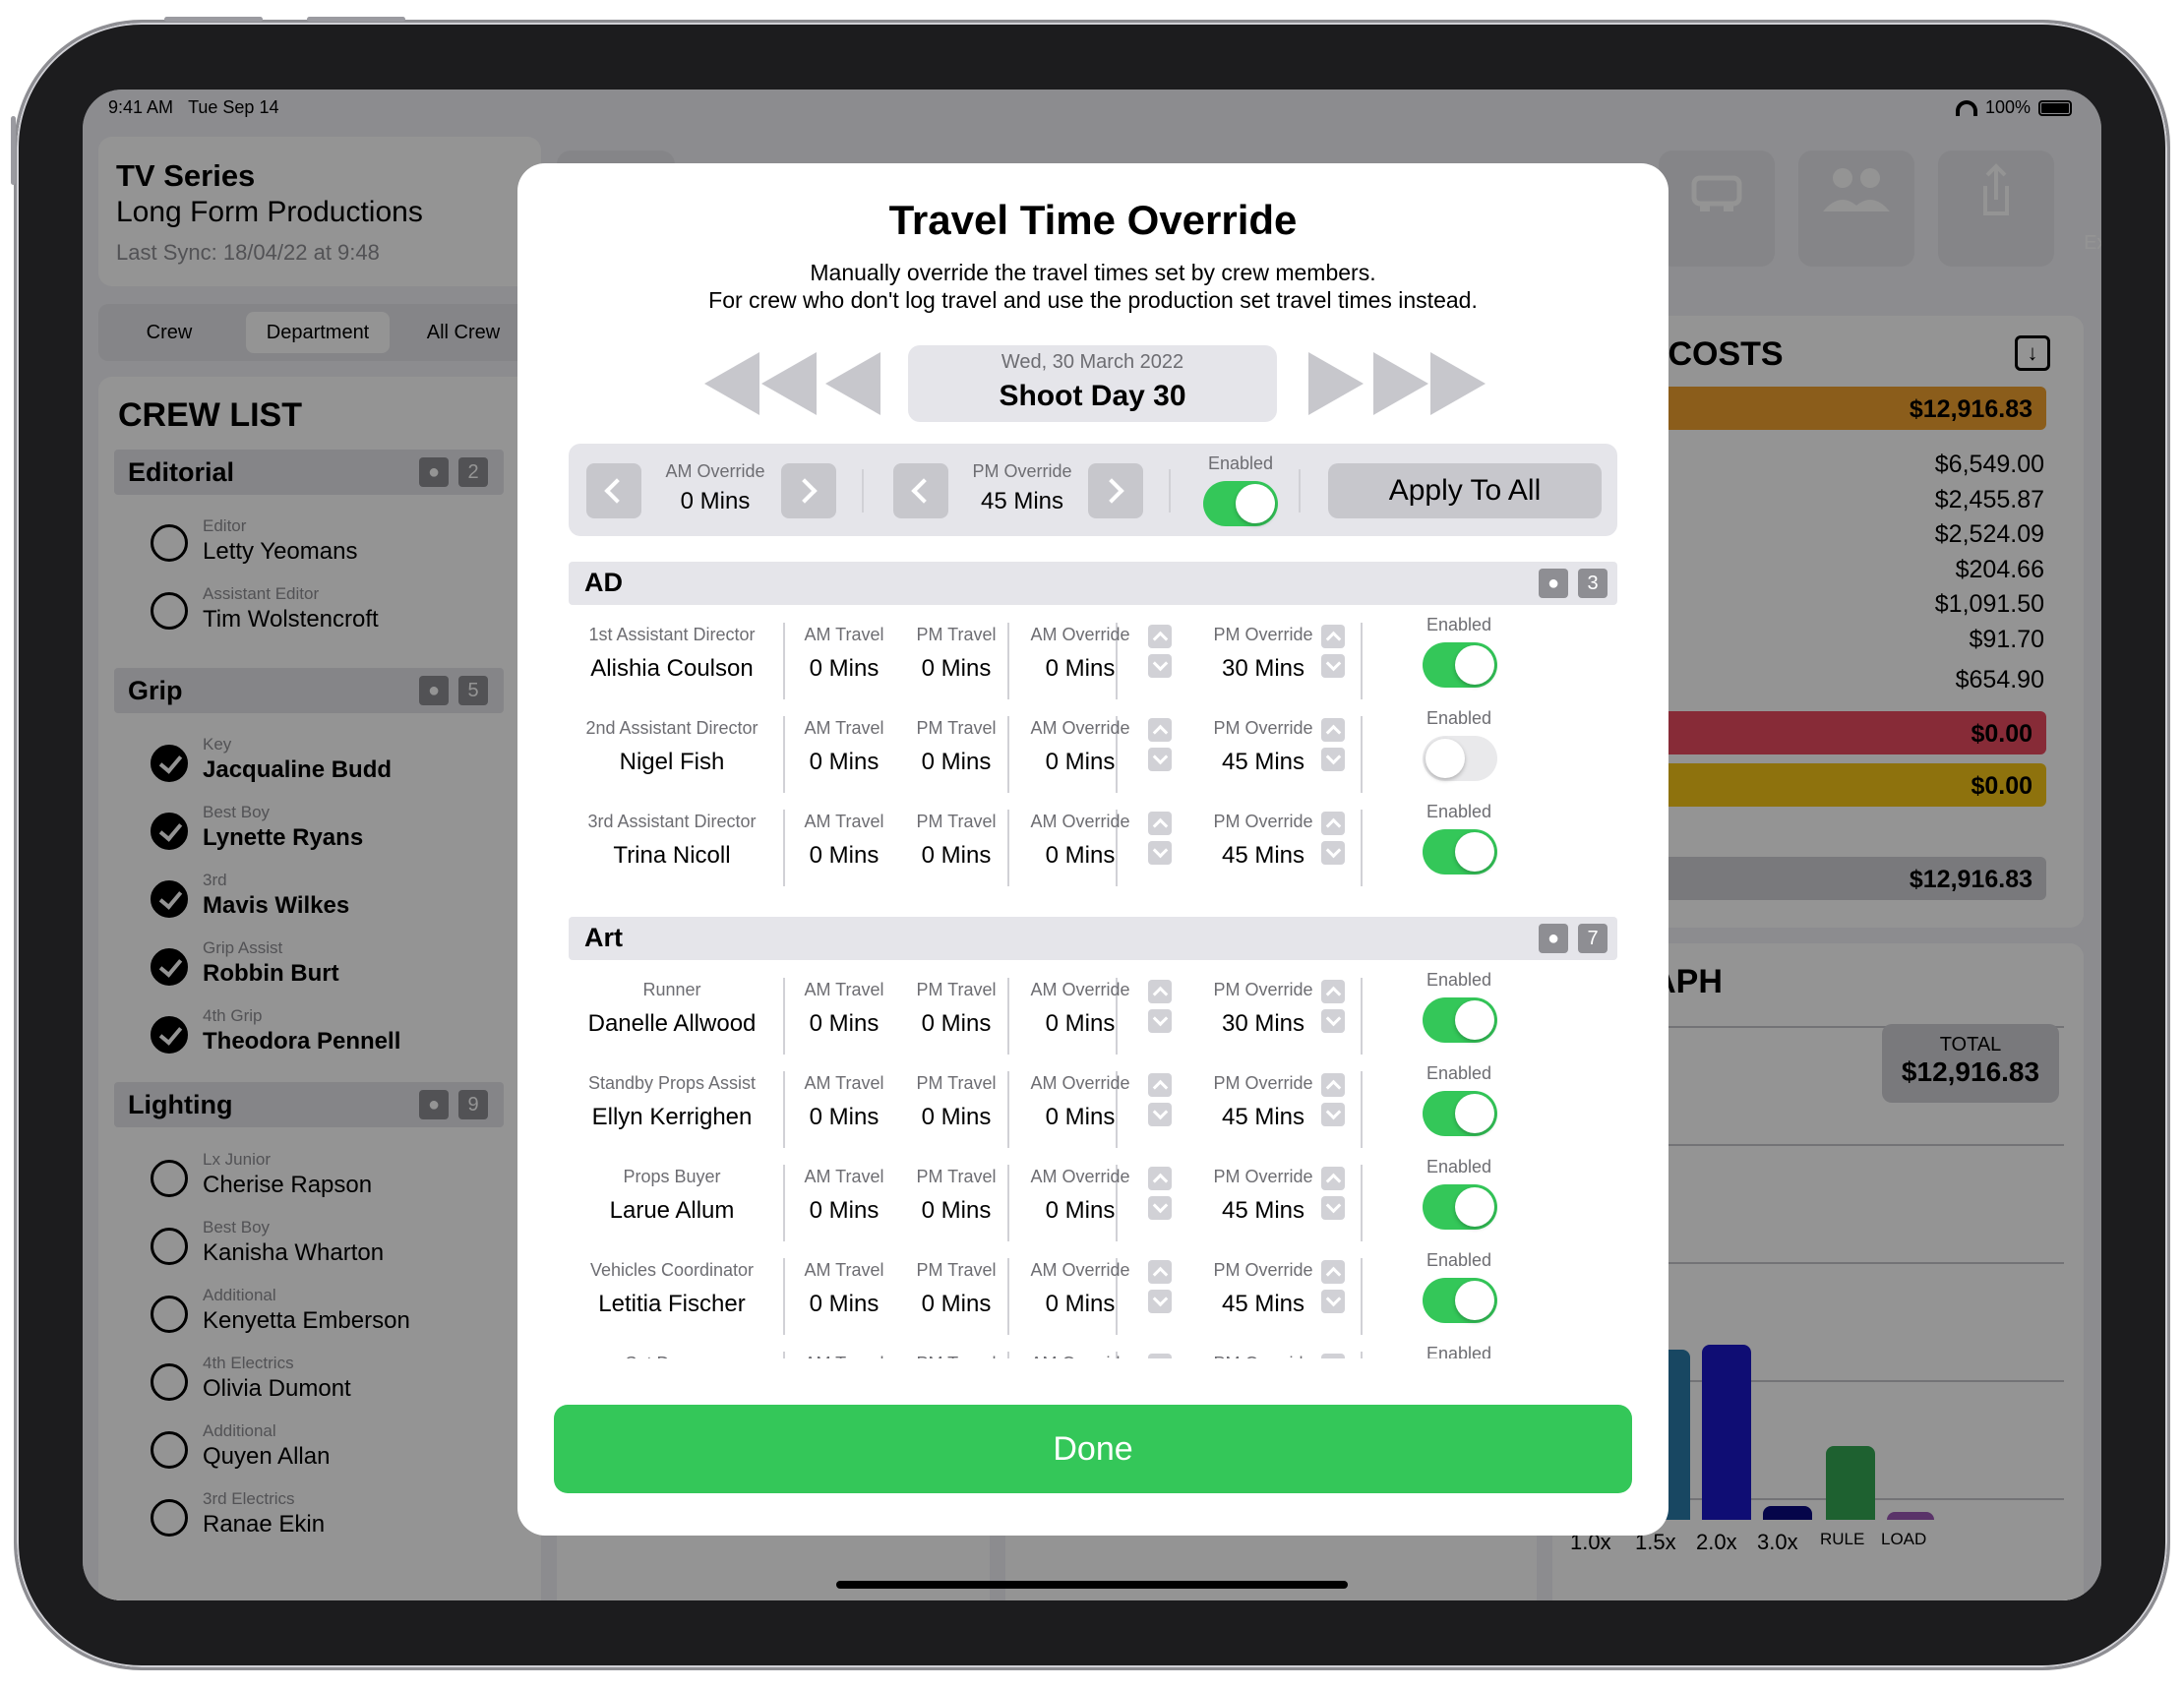  I want to click on dept-header-grip: Grip ● 5, so click(309, 690).